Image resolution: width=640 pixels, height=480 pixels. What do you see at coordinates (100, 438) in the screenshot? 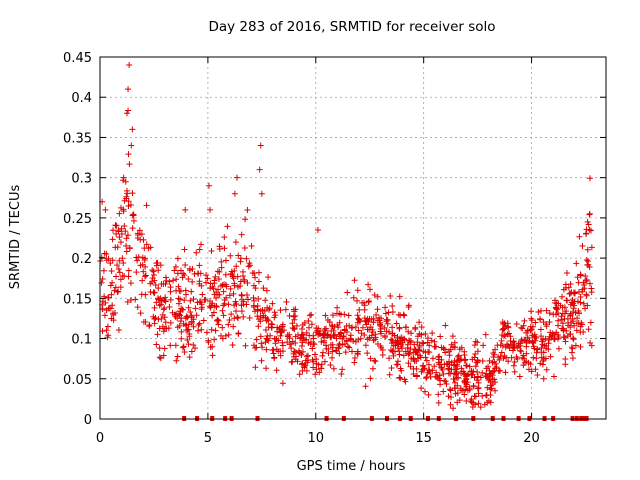
I see `x-tick-label: 0` at bounding box center [100, 438].